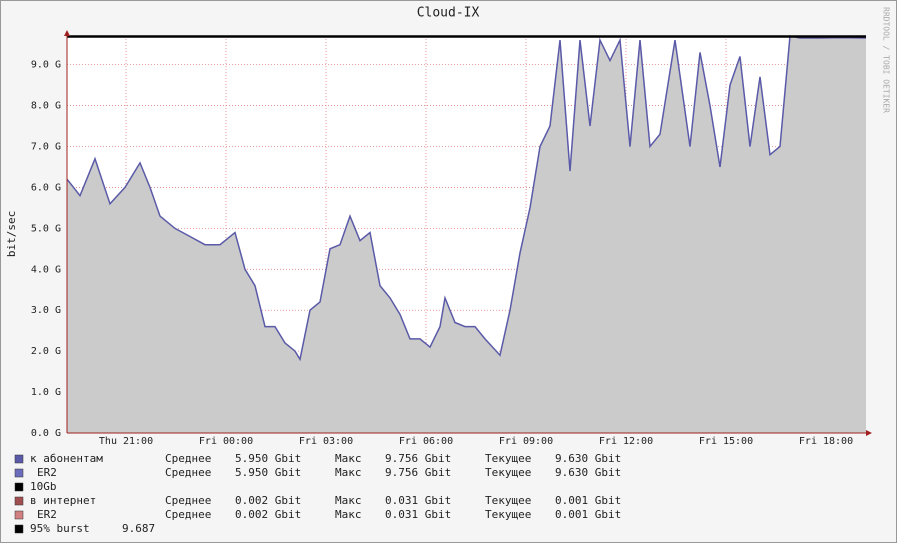  I want to click on x-arrow, so click(869, 433).